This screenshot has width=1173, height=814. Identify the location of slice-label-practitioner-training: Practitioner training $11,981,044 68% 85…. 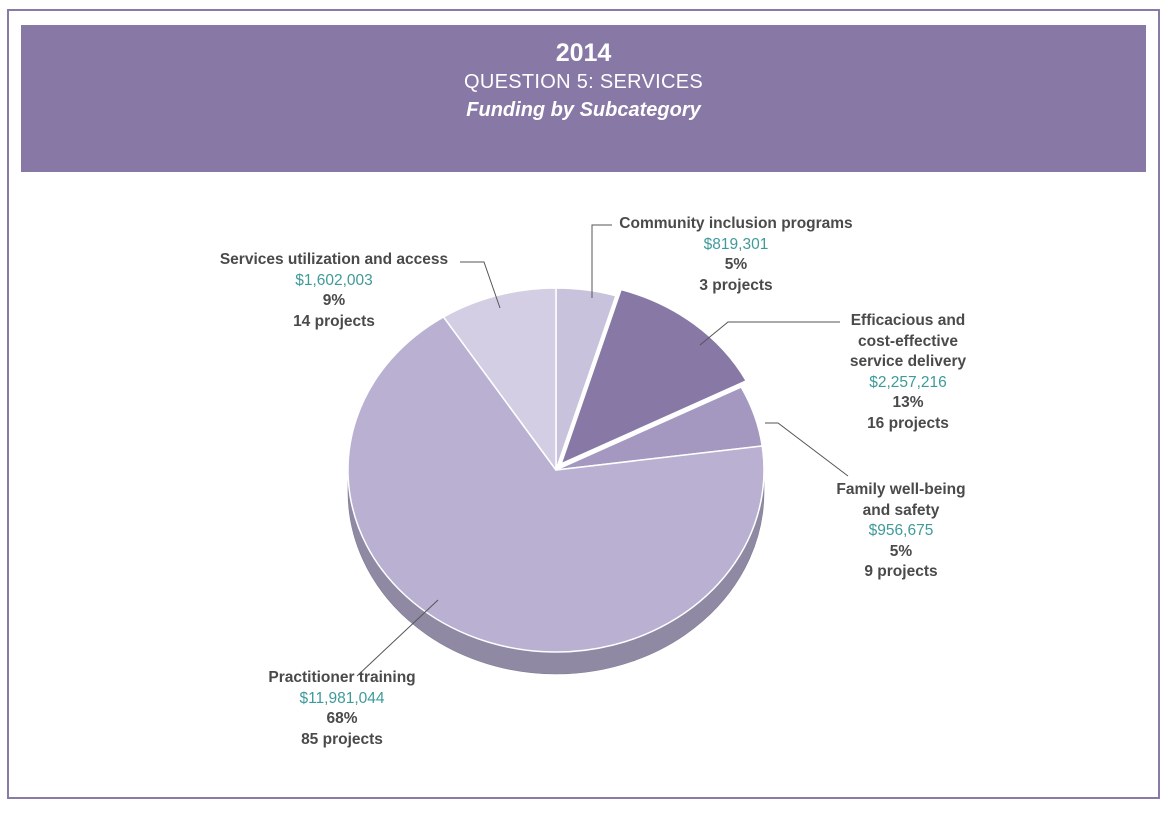
(342, 709).